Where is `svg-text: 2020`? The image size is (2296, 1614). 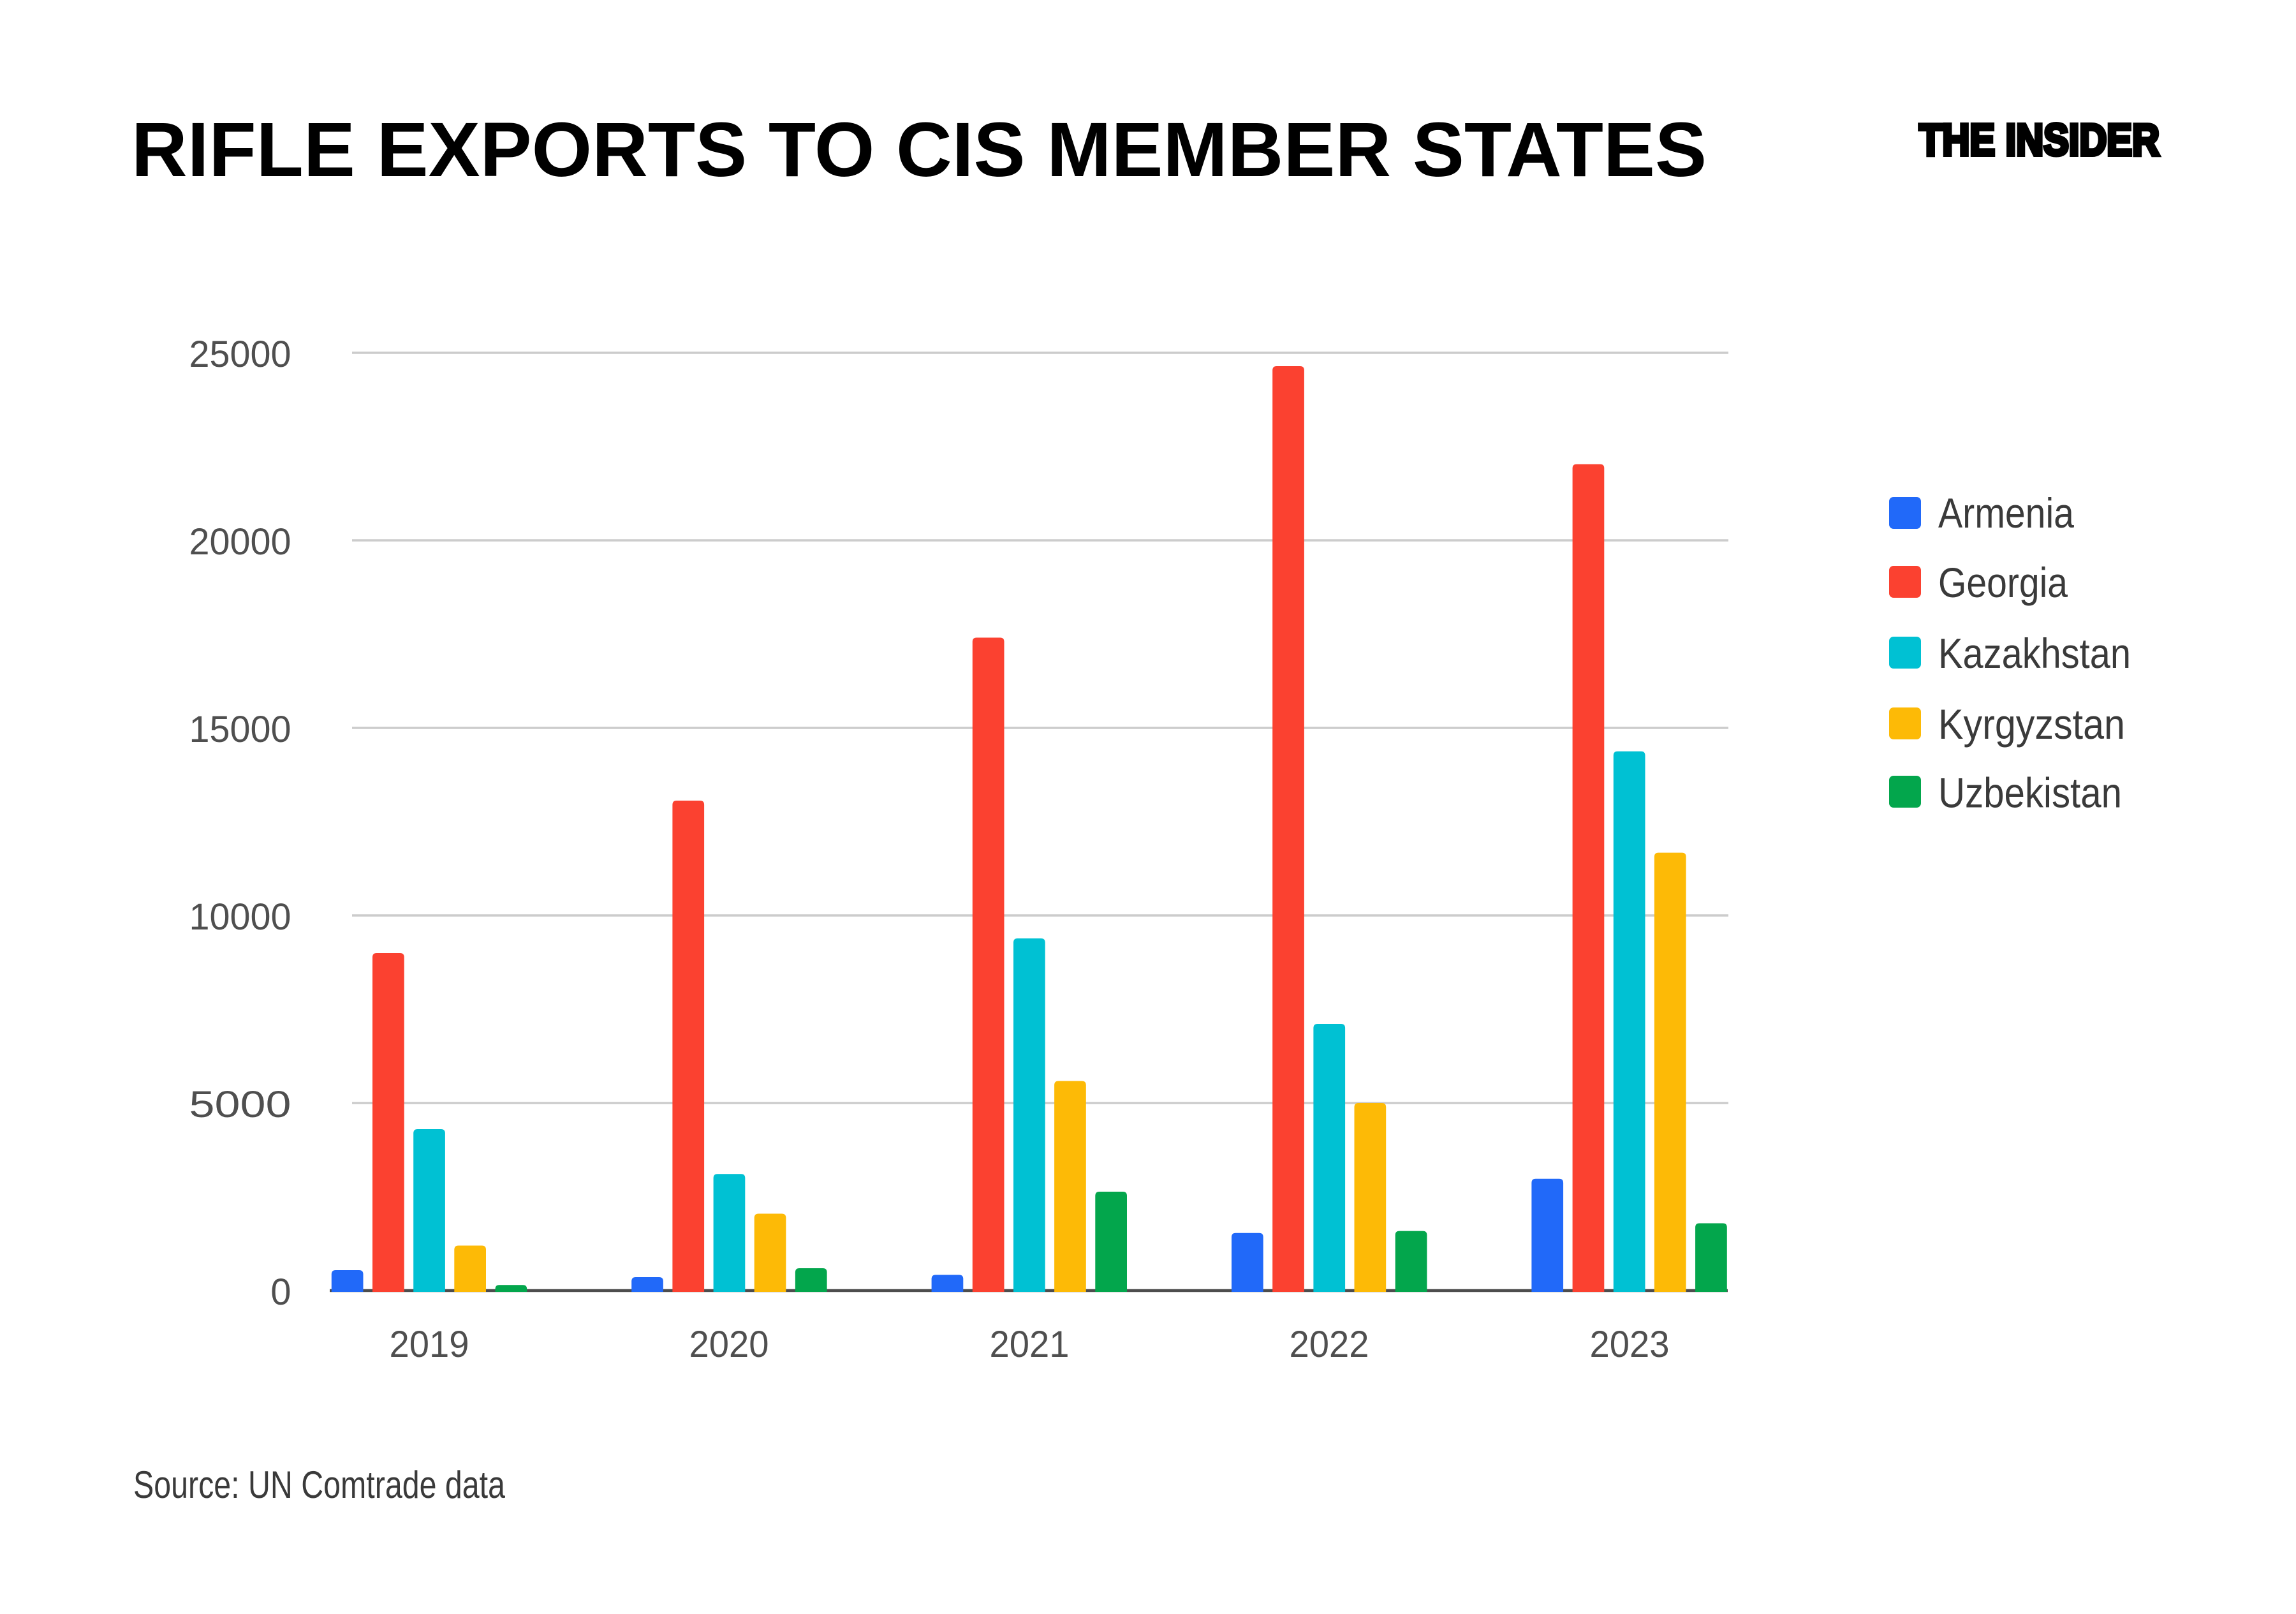
svg-text: 2020 is located at coordinates (729, 1344).